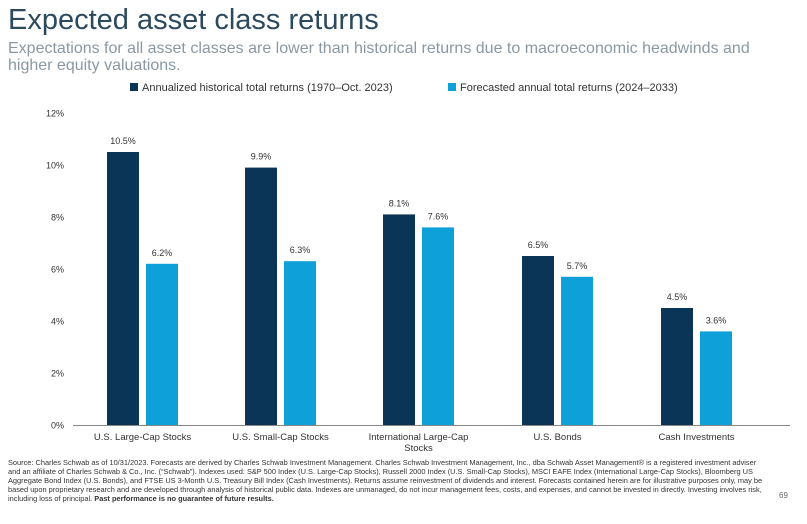 Image resolution: width=807 pixels, height=524 pixels. What do you see at coordinates (280, 437) in the screenshot?
I see `x-tick-label: U.S. Small-Cap Stocks` at bounding box center [280, 437].